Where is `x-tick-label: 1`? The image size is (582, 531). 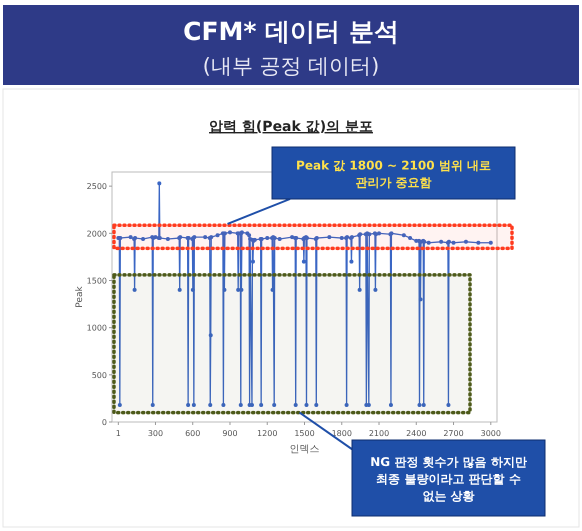
x-tick-label: 1 is located at coordinates (118, 433).